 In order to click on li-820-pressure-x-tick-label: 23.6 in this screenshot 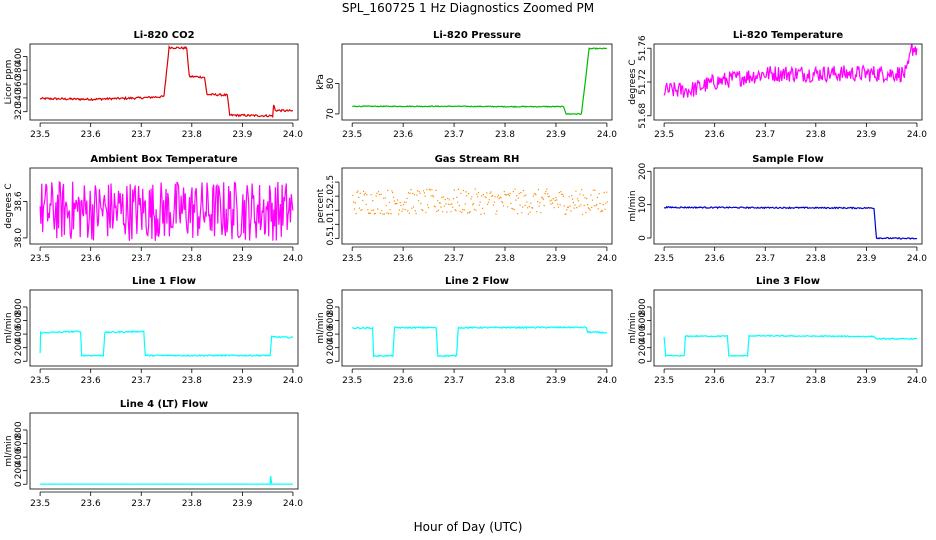, I will do `click(403, 135)`.